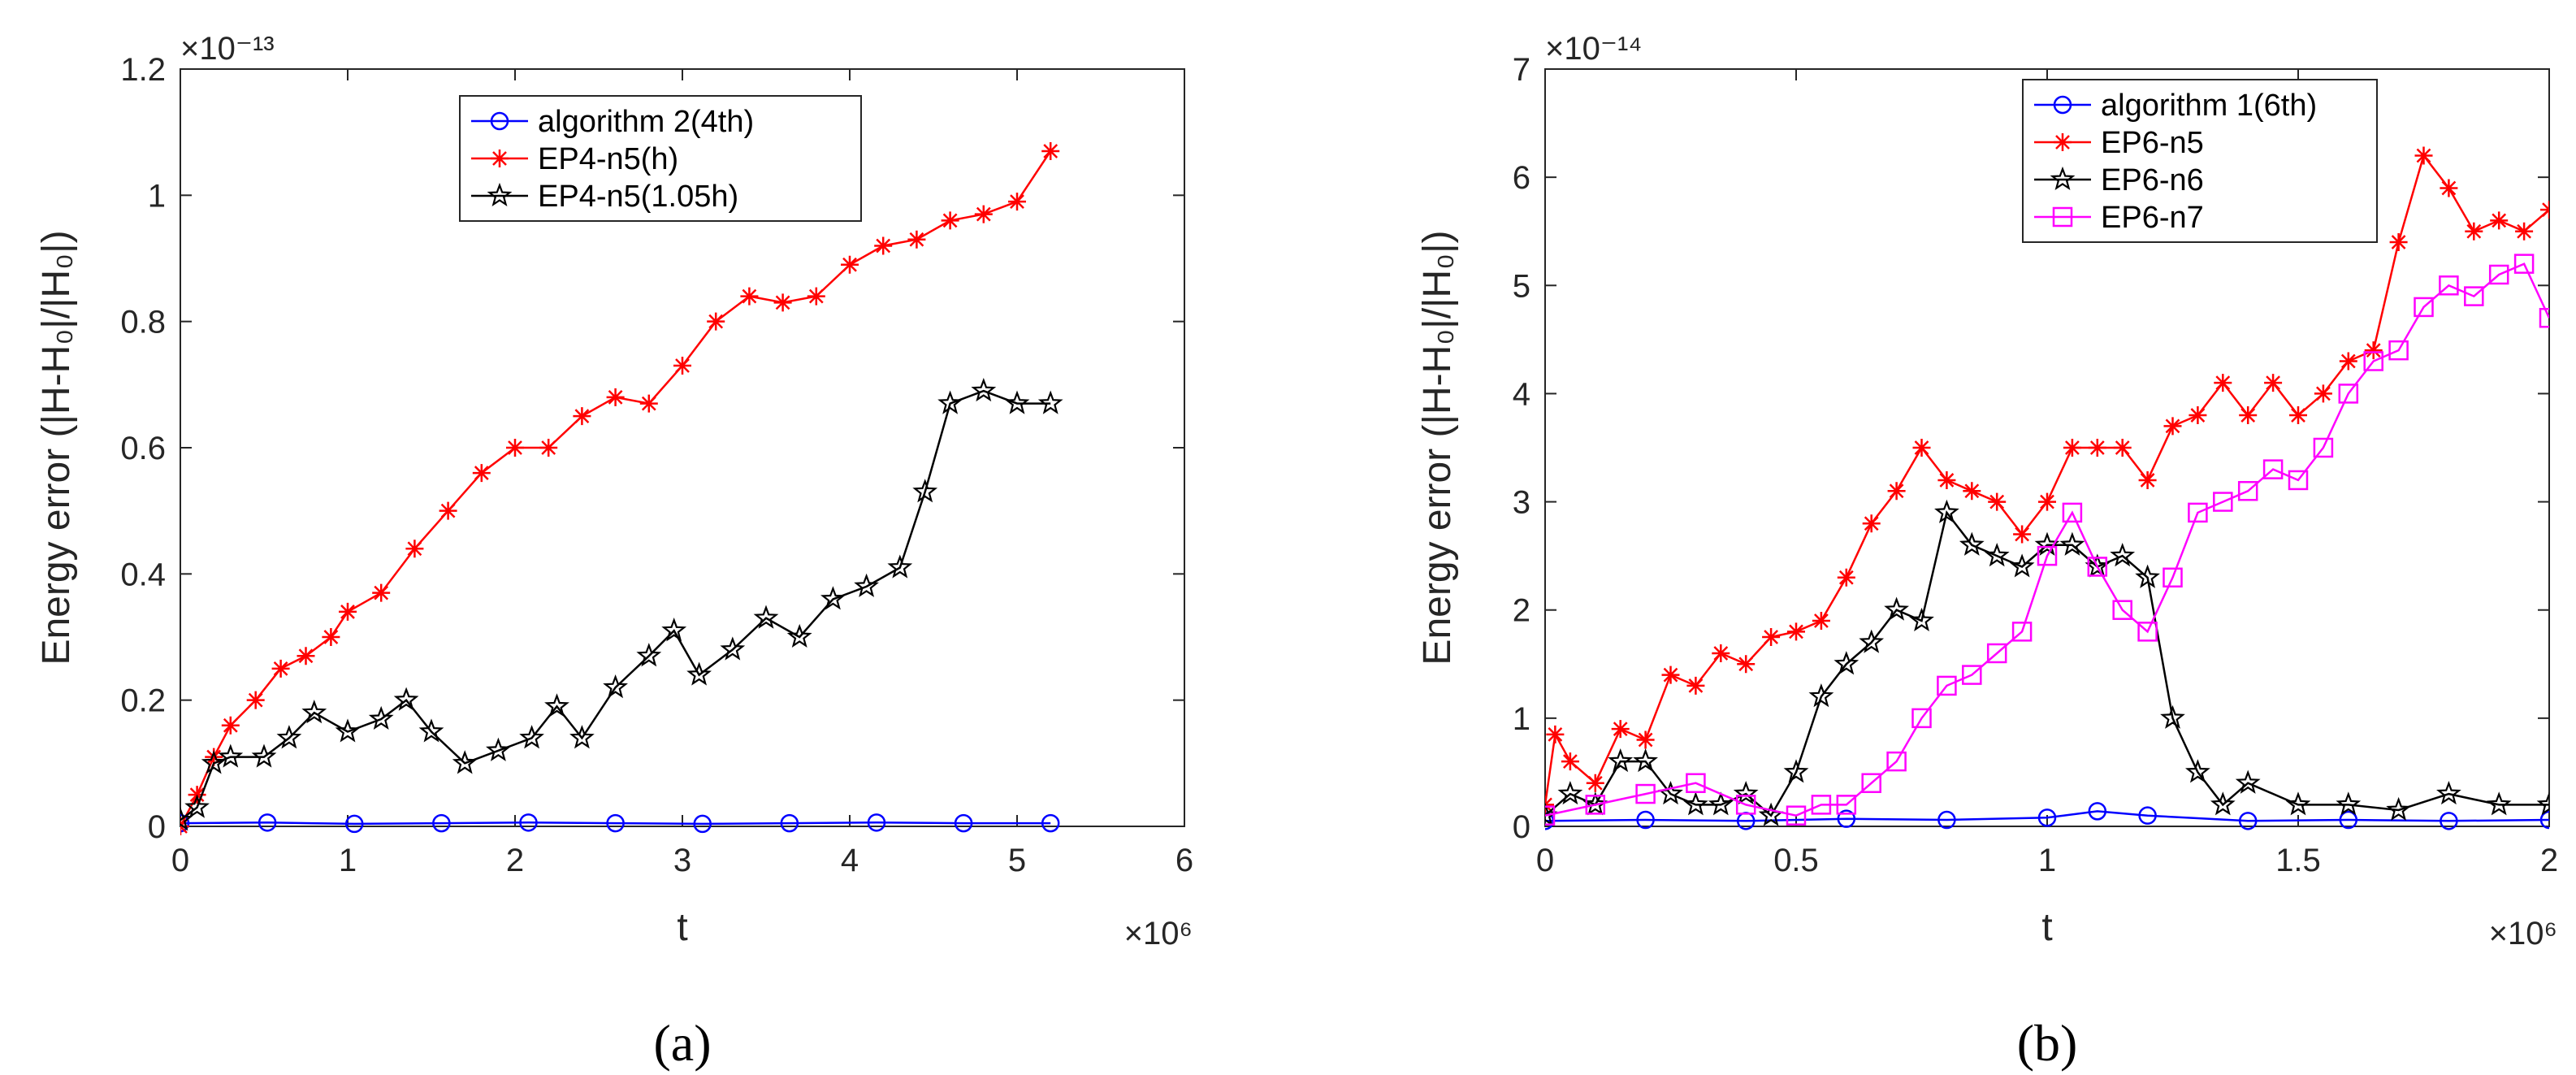  I want to click on x-tick-label: 0, so click(180, 860).